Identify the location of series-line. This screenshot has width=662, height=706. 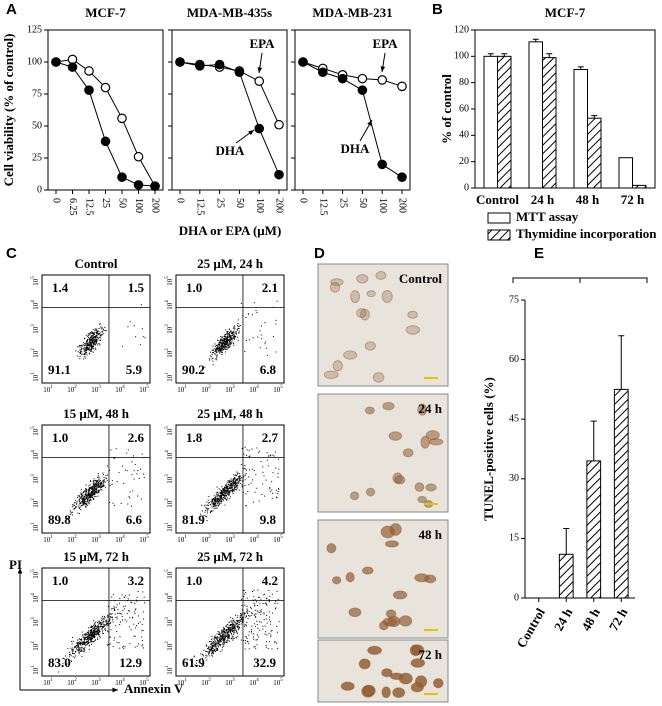
(105, 124).